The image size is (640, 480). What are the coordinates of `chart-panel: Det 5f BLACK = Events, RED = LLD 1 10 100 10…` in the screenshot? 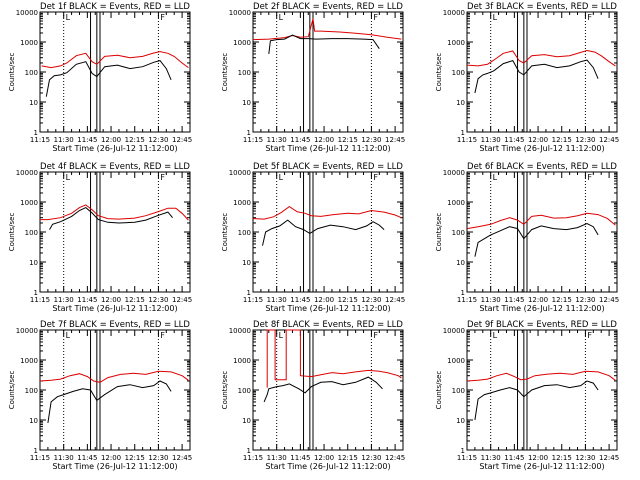 It's located at (313, 237).